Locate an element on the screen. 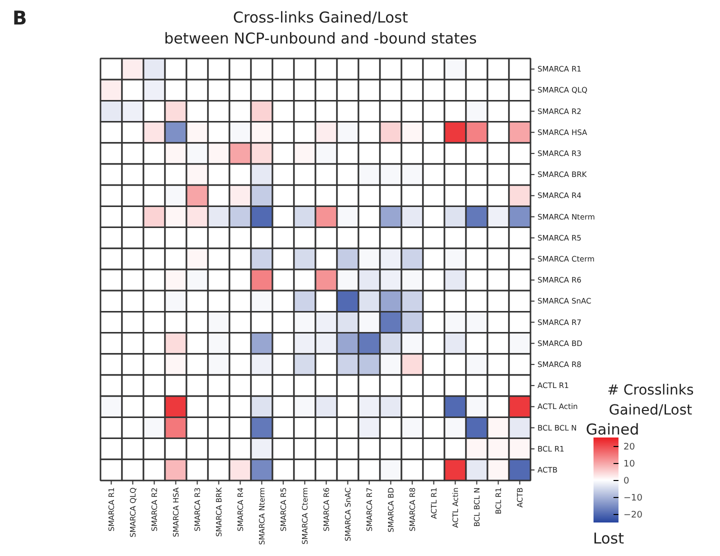 The image size is (720, 556). color-bar-title: # Crosslinks Gained/Lost is located at coordinates (650, 400).